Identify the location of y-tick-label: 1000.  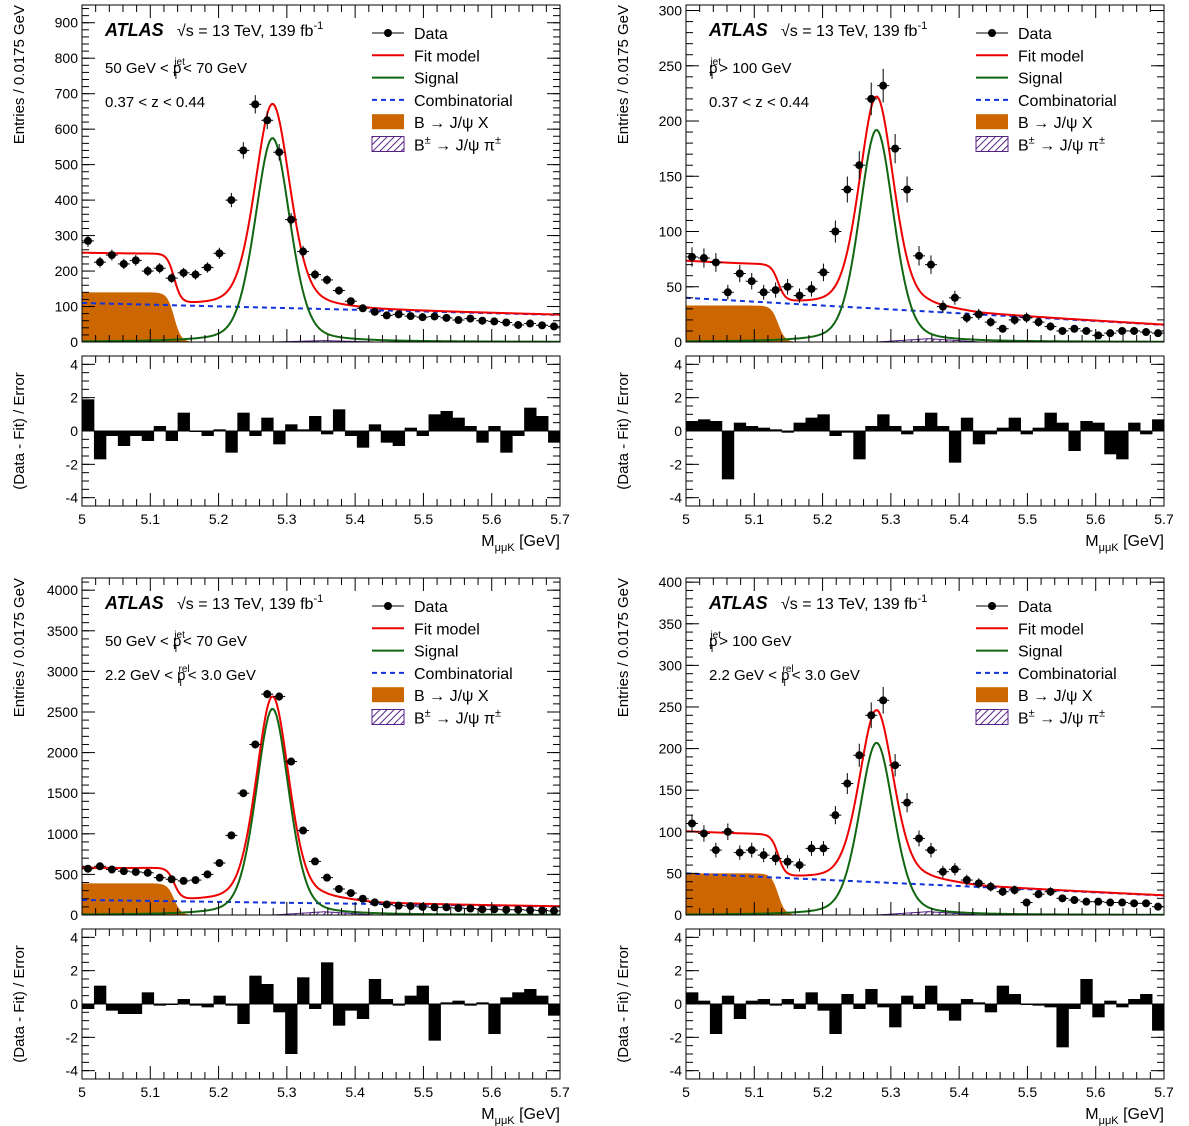
(62, 834).